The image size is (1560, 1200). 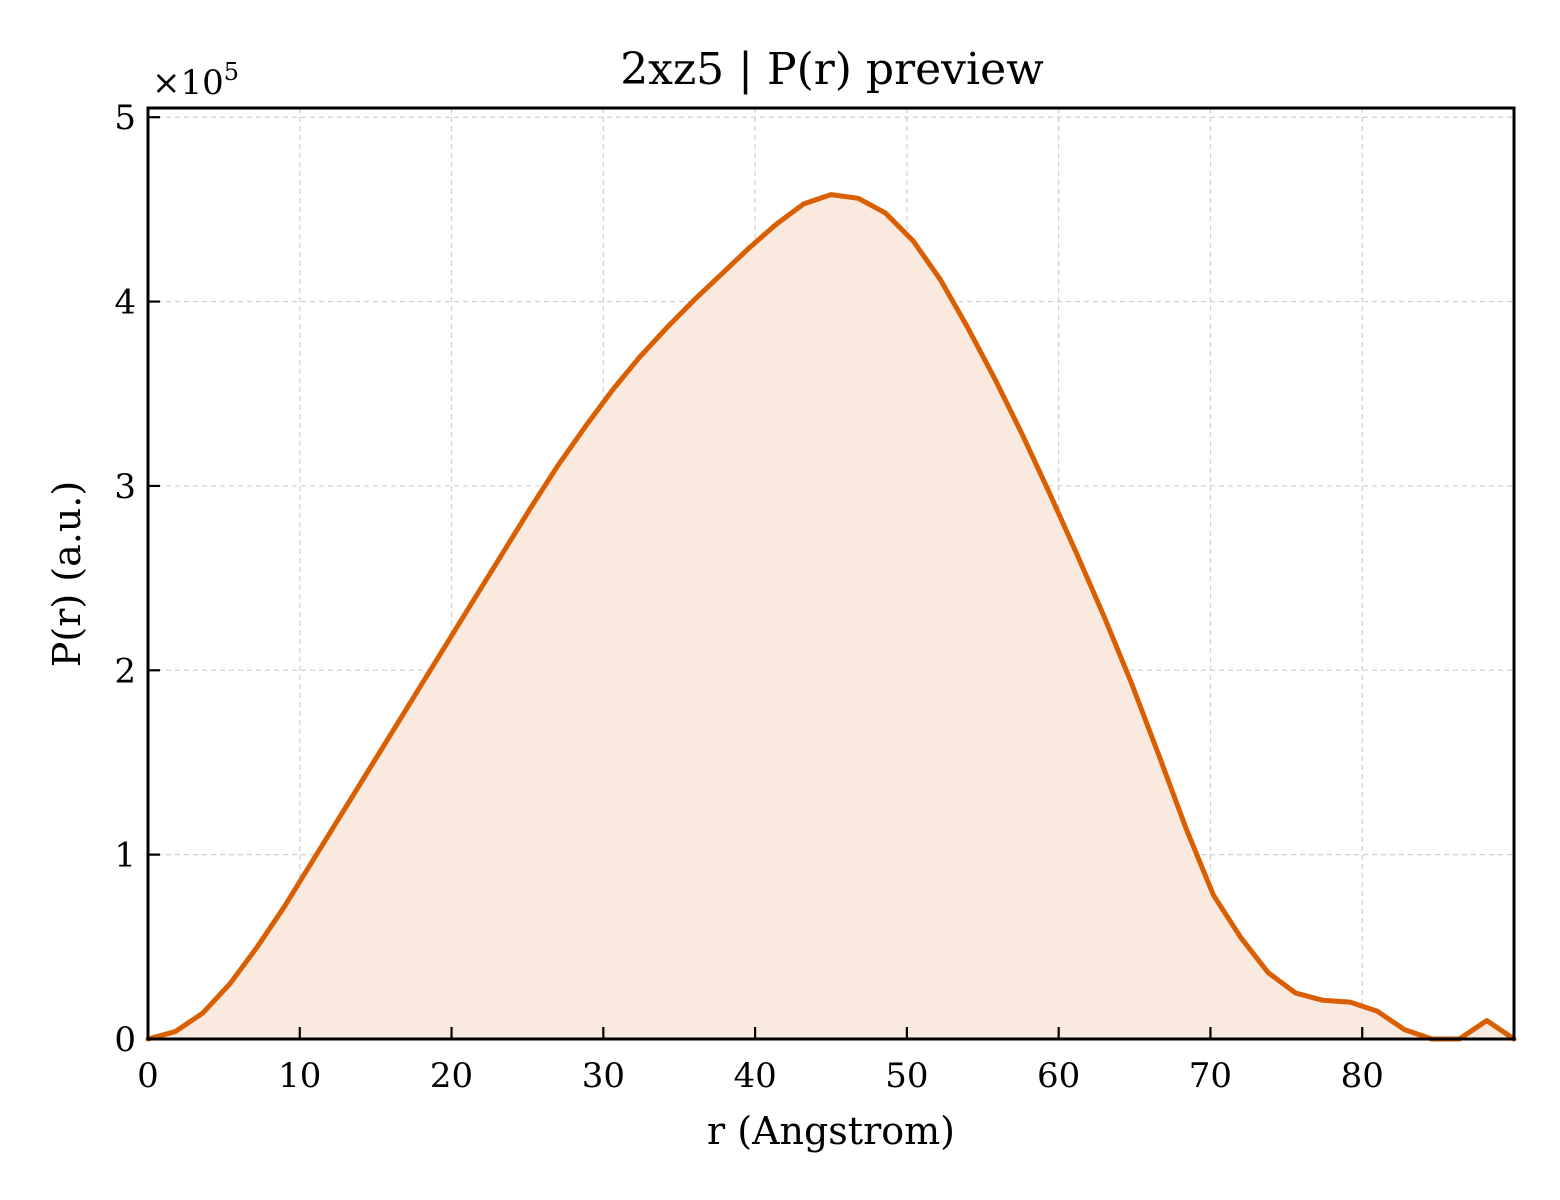 What do you see at coordinates (125, 1040) in the screenshot?
I see `y-tick-label: 0` at bounding box center [125, 1040].